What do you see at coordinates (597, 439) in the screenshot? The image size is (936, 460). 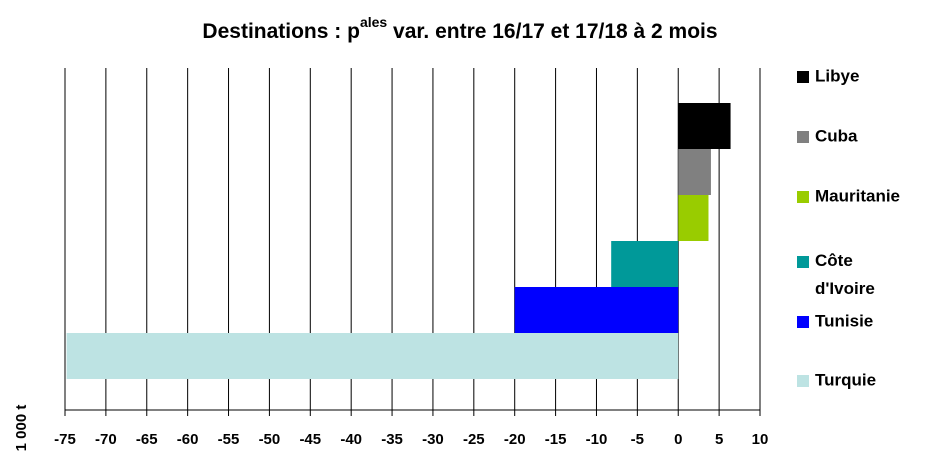 I see `x-tick-label: -10` at bounding box center [597, 439].